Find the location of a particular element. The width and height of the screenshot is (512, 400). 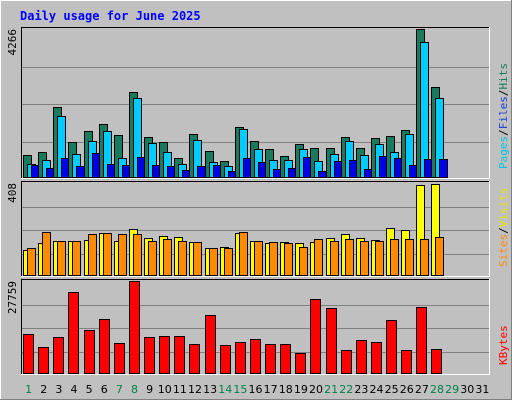

day-label-3: 3 is located at coordinates (58, 389).